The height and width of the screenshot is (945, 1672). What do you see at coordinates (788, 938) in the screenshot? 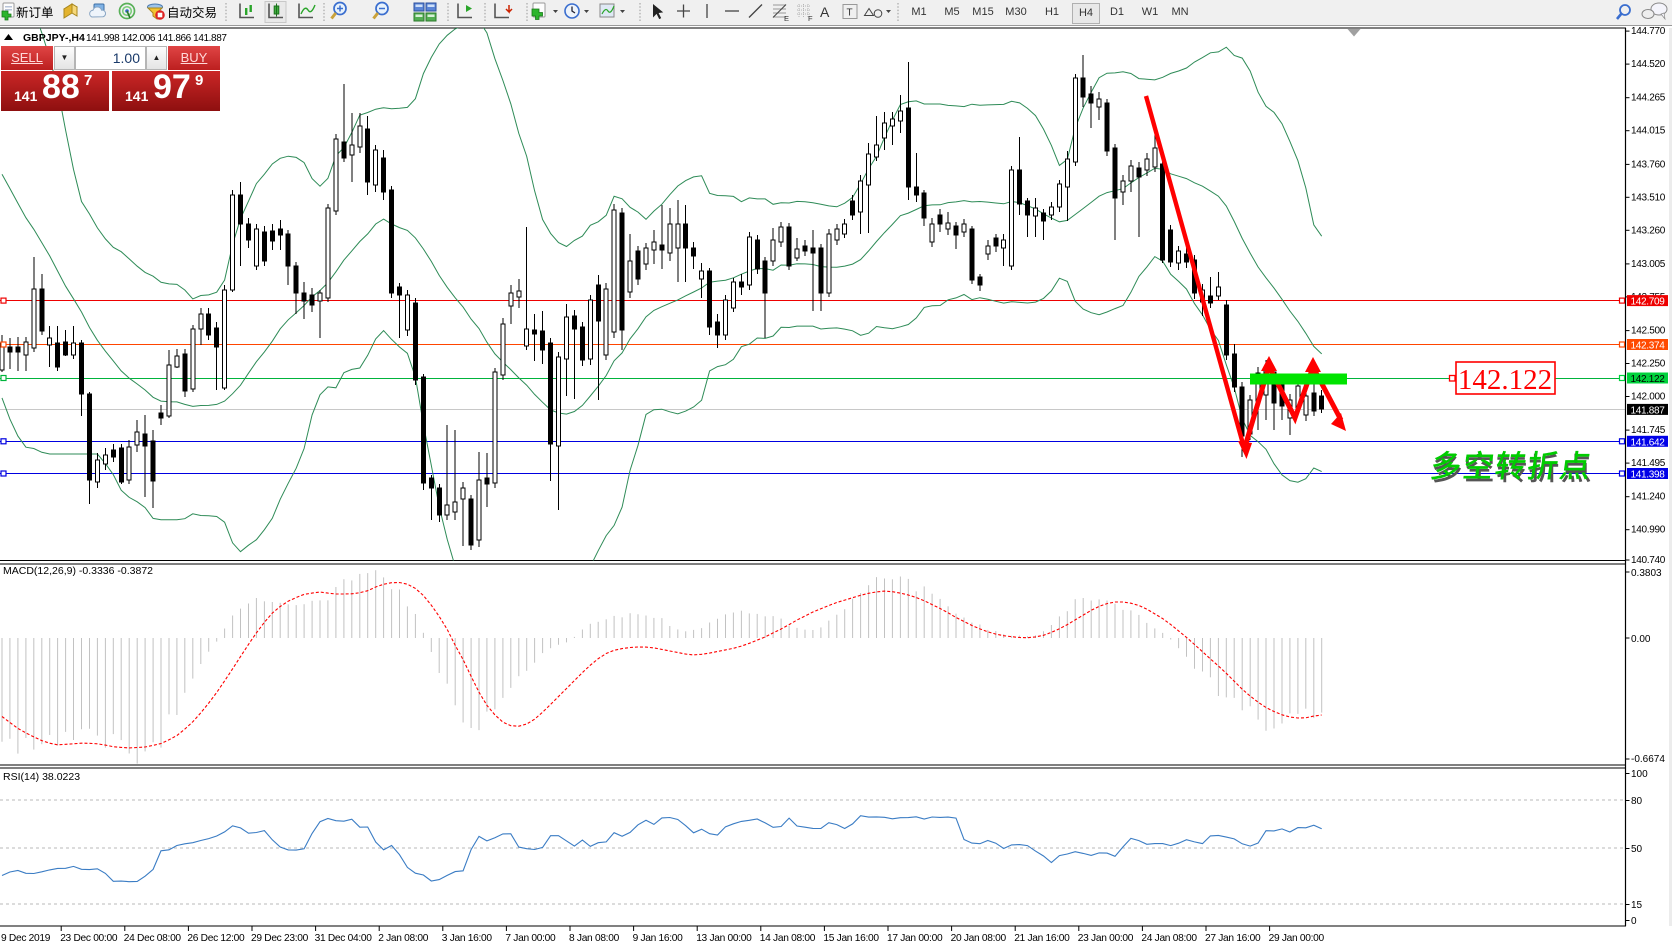
I see `svg-text: 14 Jan 08:00` at bounding box center [788, 938].